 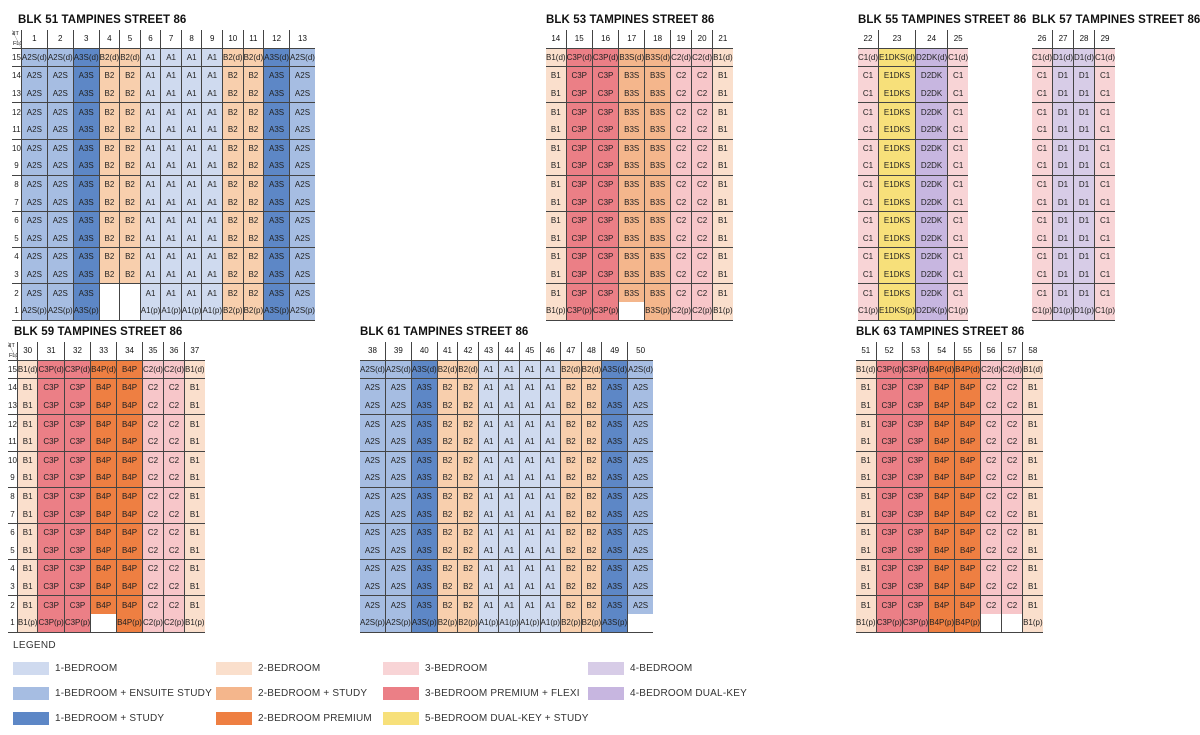 What do you see at coordinates (949, 587) in the screenshot?
I see `floor-row: B1 C3P C3P B4P B4P C2 C2 B1` at bounding box center [949, 587].